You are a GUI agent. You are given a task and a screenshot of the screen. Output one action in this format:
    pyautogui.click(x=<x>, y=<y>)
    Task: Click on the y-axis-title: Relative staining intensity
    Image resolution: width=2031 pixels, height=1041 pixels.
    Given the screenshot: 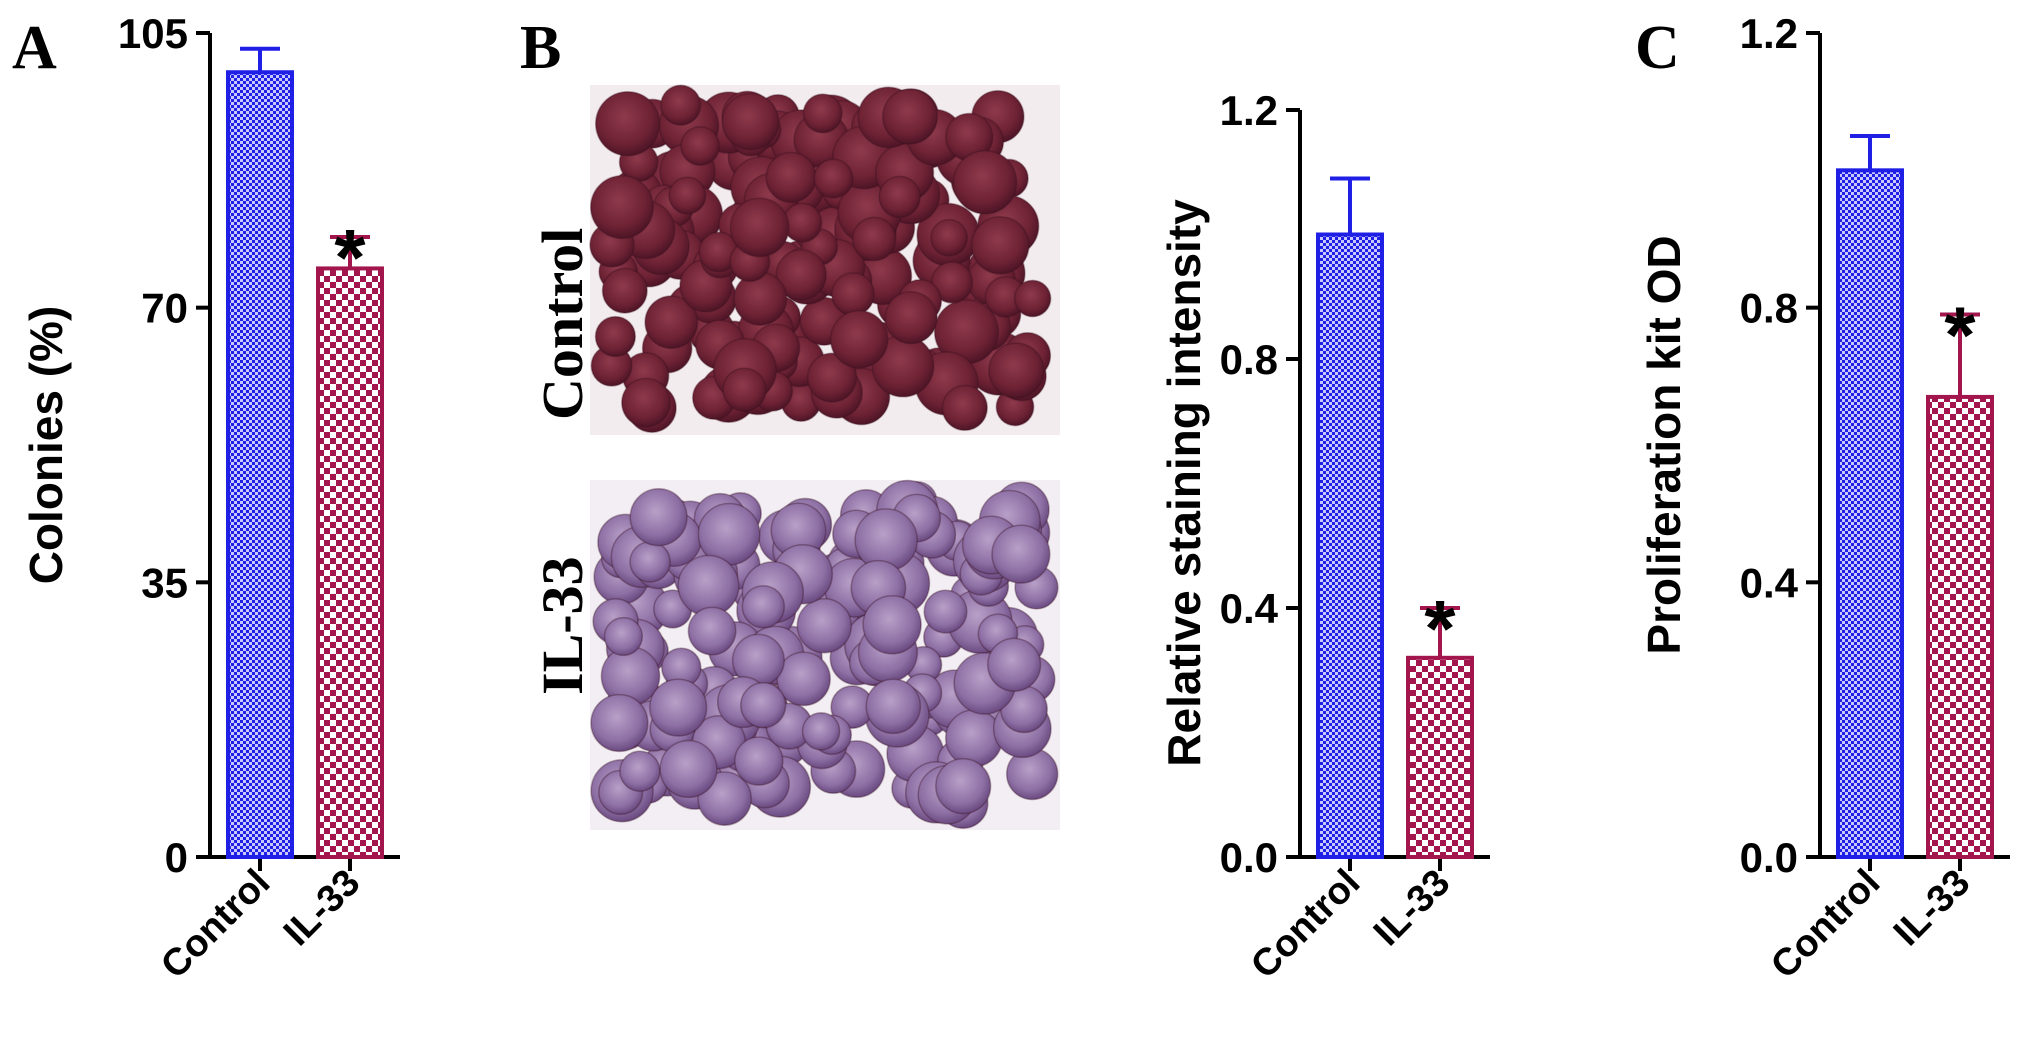 What is the action you would take?
    pyautogui.click(x=1184, y=483)
    